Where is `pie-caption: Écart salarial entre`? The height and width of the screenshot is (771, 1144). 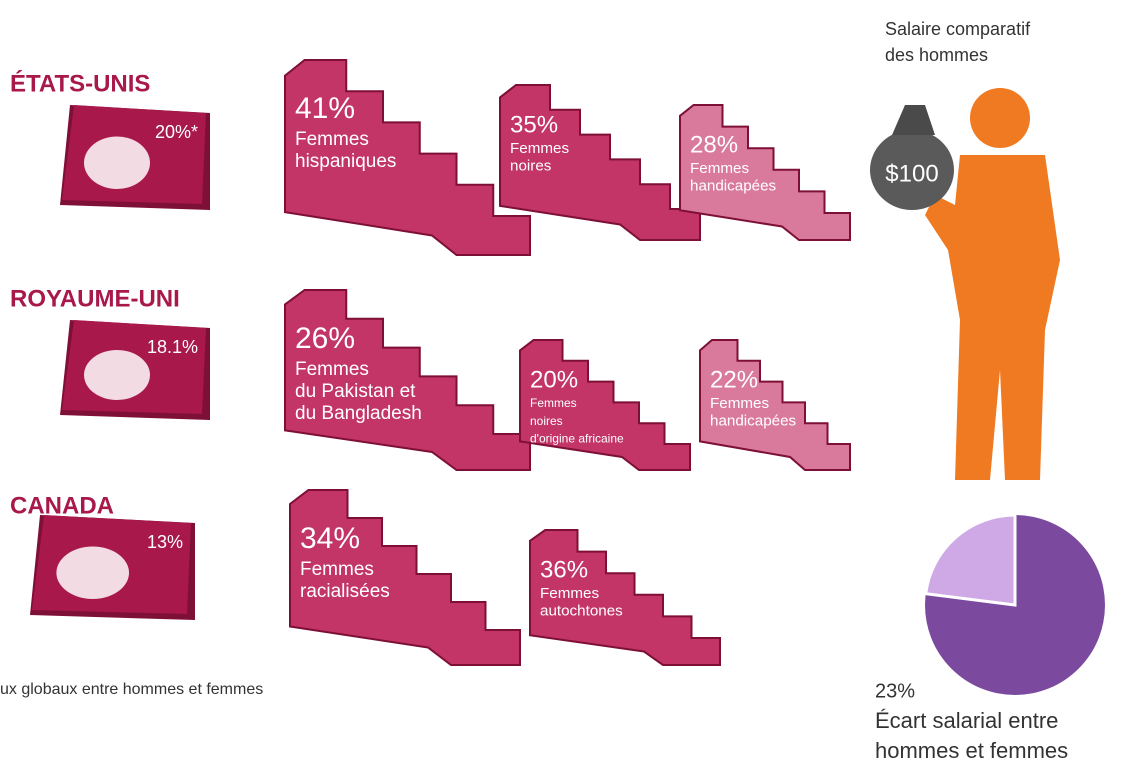
pie-caption: Écart salarial entre is located at coordinates (966, 720).